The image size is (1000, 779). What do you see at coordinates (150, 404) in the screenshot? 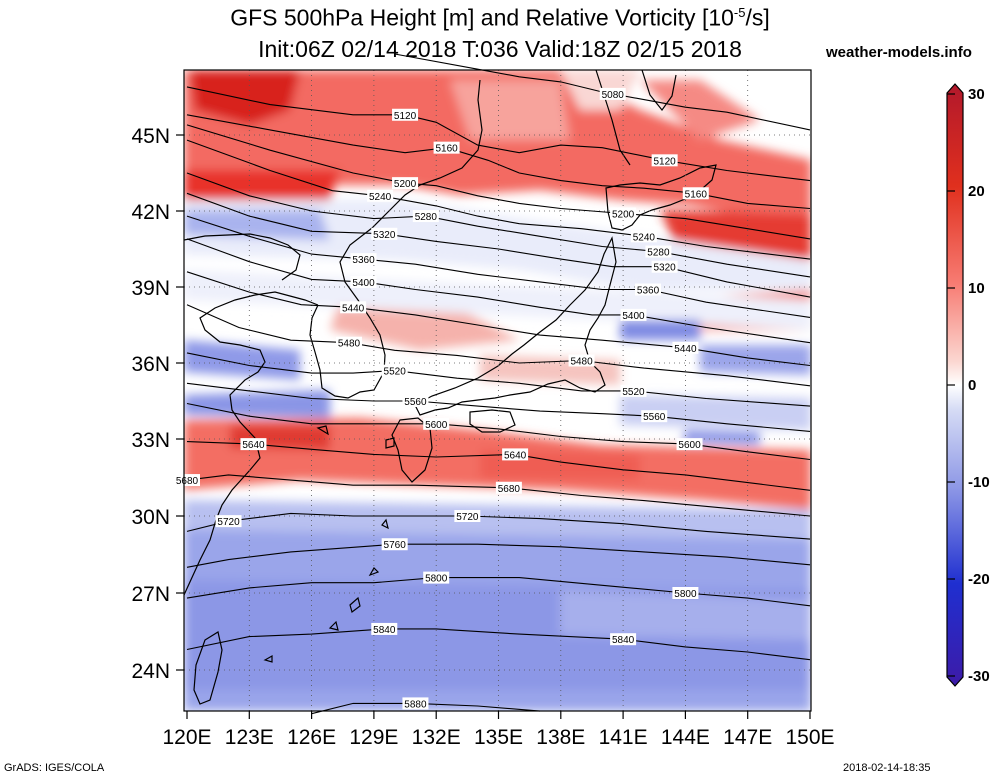
I see `latitude-labels: 24N 27N 30N 33N 36N 39N 42N 45N` at bounding box center [150, 404].